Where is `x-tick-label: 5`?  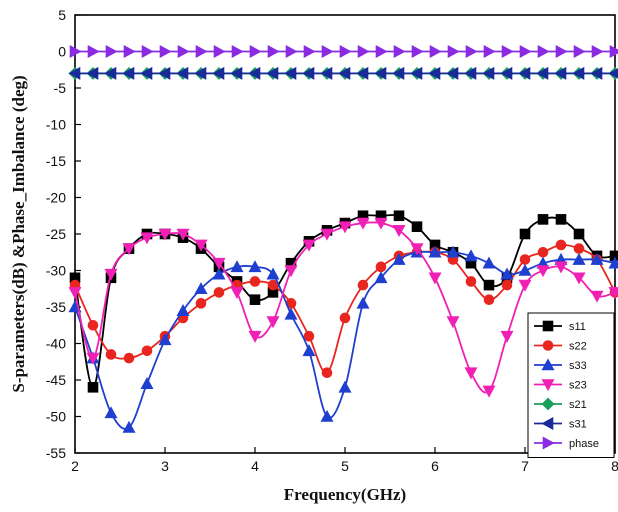
x-tick-label: 5 is located at coordinates (345, 466).